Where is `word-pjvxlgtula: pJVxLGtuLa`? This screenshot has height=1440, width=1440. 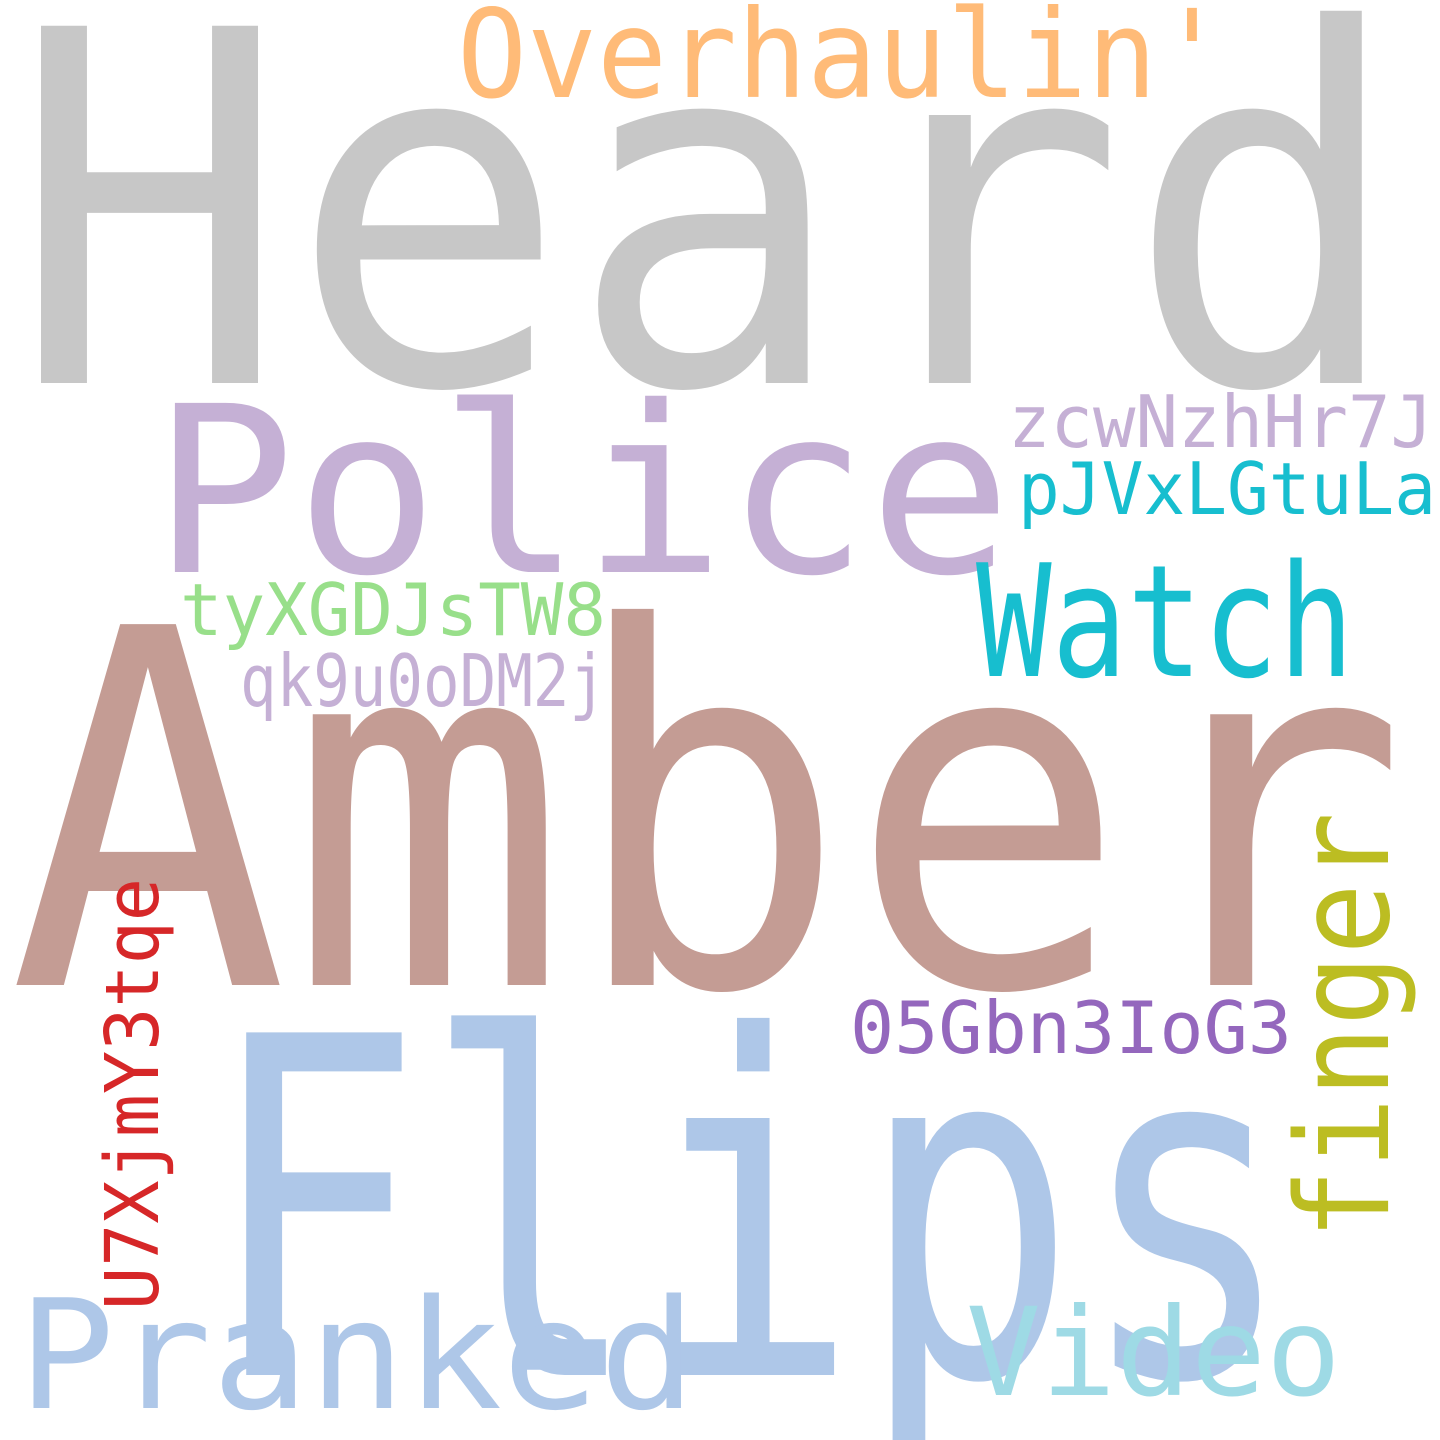 word-pjvxlgtula: pJVxLGtuLa is located at coordinates (1227, 489).